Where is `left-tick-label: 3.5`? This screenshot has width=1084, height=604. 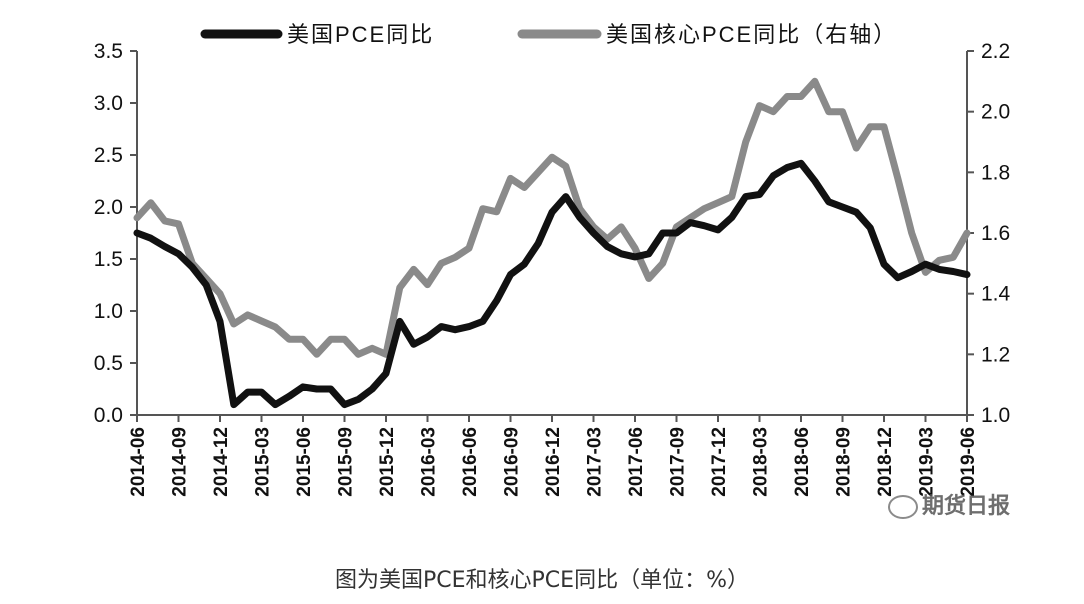 left-tick-label: 3.5 is located at coordinates (108, 51).